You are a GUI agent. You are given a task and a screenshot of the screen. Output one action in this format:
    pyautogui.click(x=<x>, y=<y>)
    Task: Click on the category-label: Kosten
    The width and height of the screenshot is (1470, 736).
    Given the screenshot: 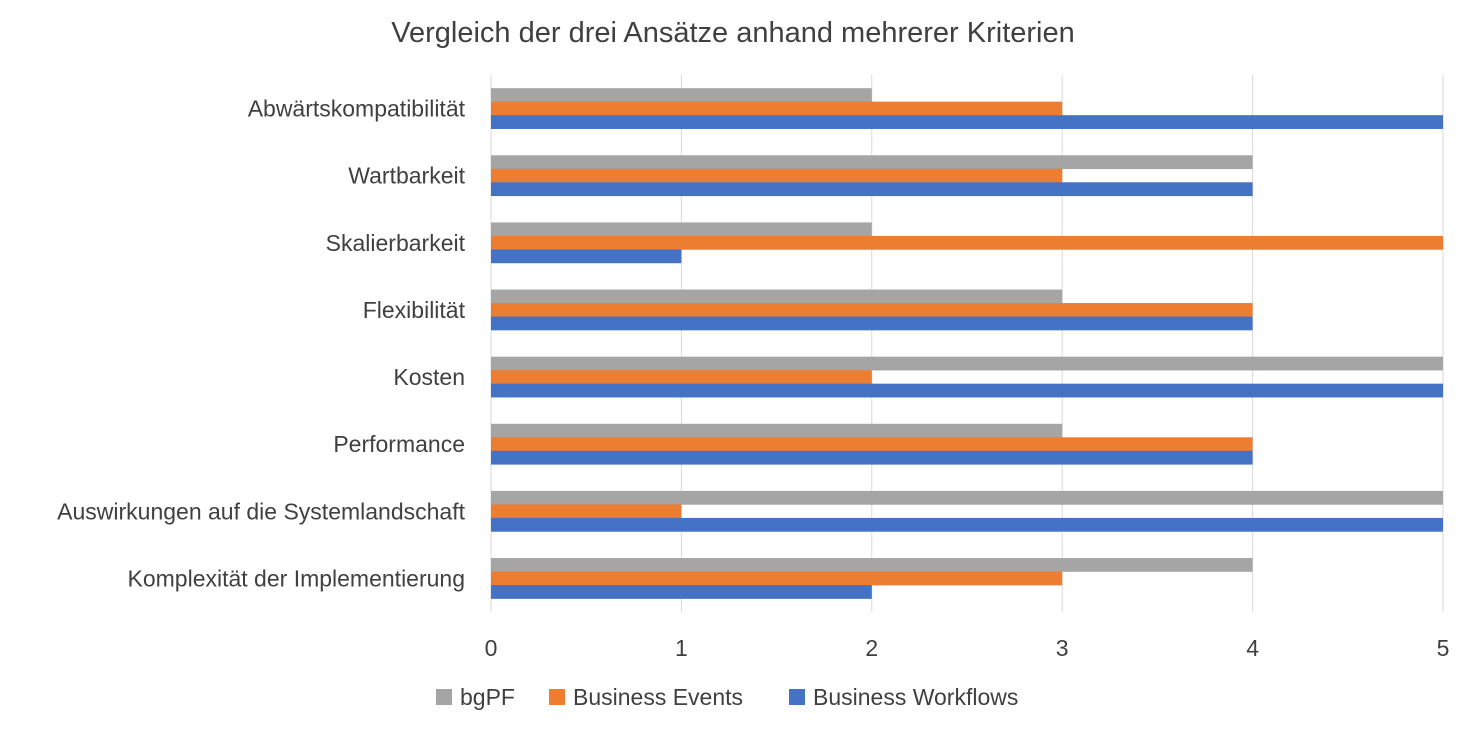 What is the action you would take?
    pyautogui.click(x=429, y=377)
    